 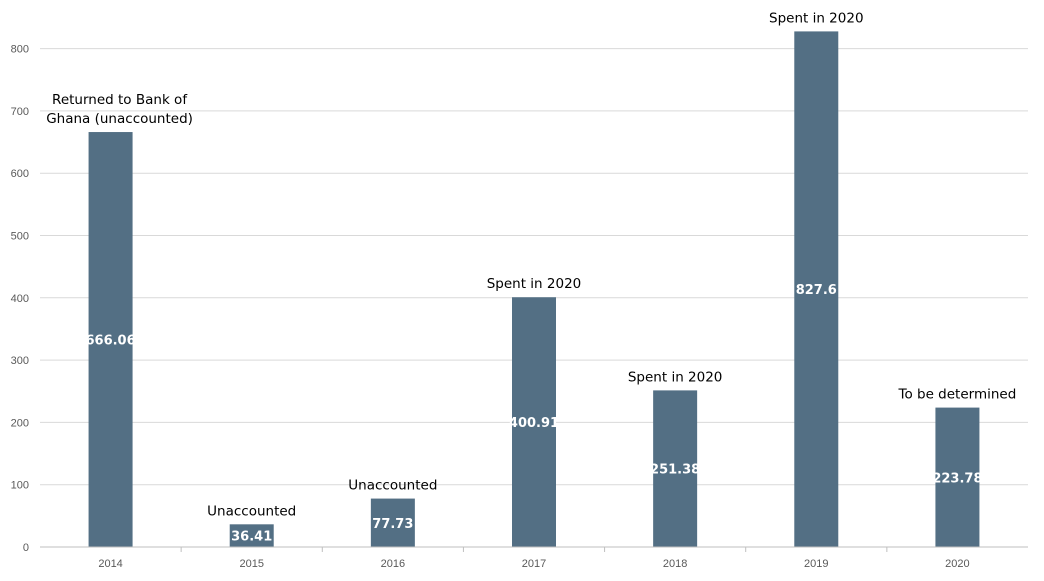 What do you see at coordinates (675, 564) in the screenshot?
I see `x-tick-label: 2018` at bounding box center [675, 564].